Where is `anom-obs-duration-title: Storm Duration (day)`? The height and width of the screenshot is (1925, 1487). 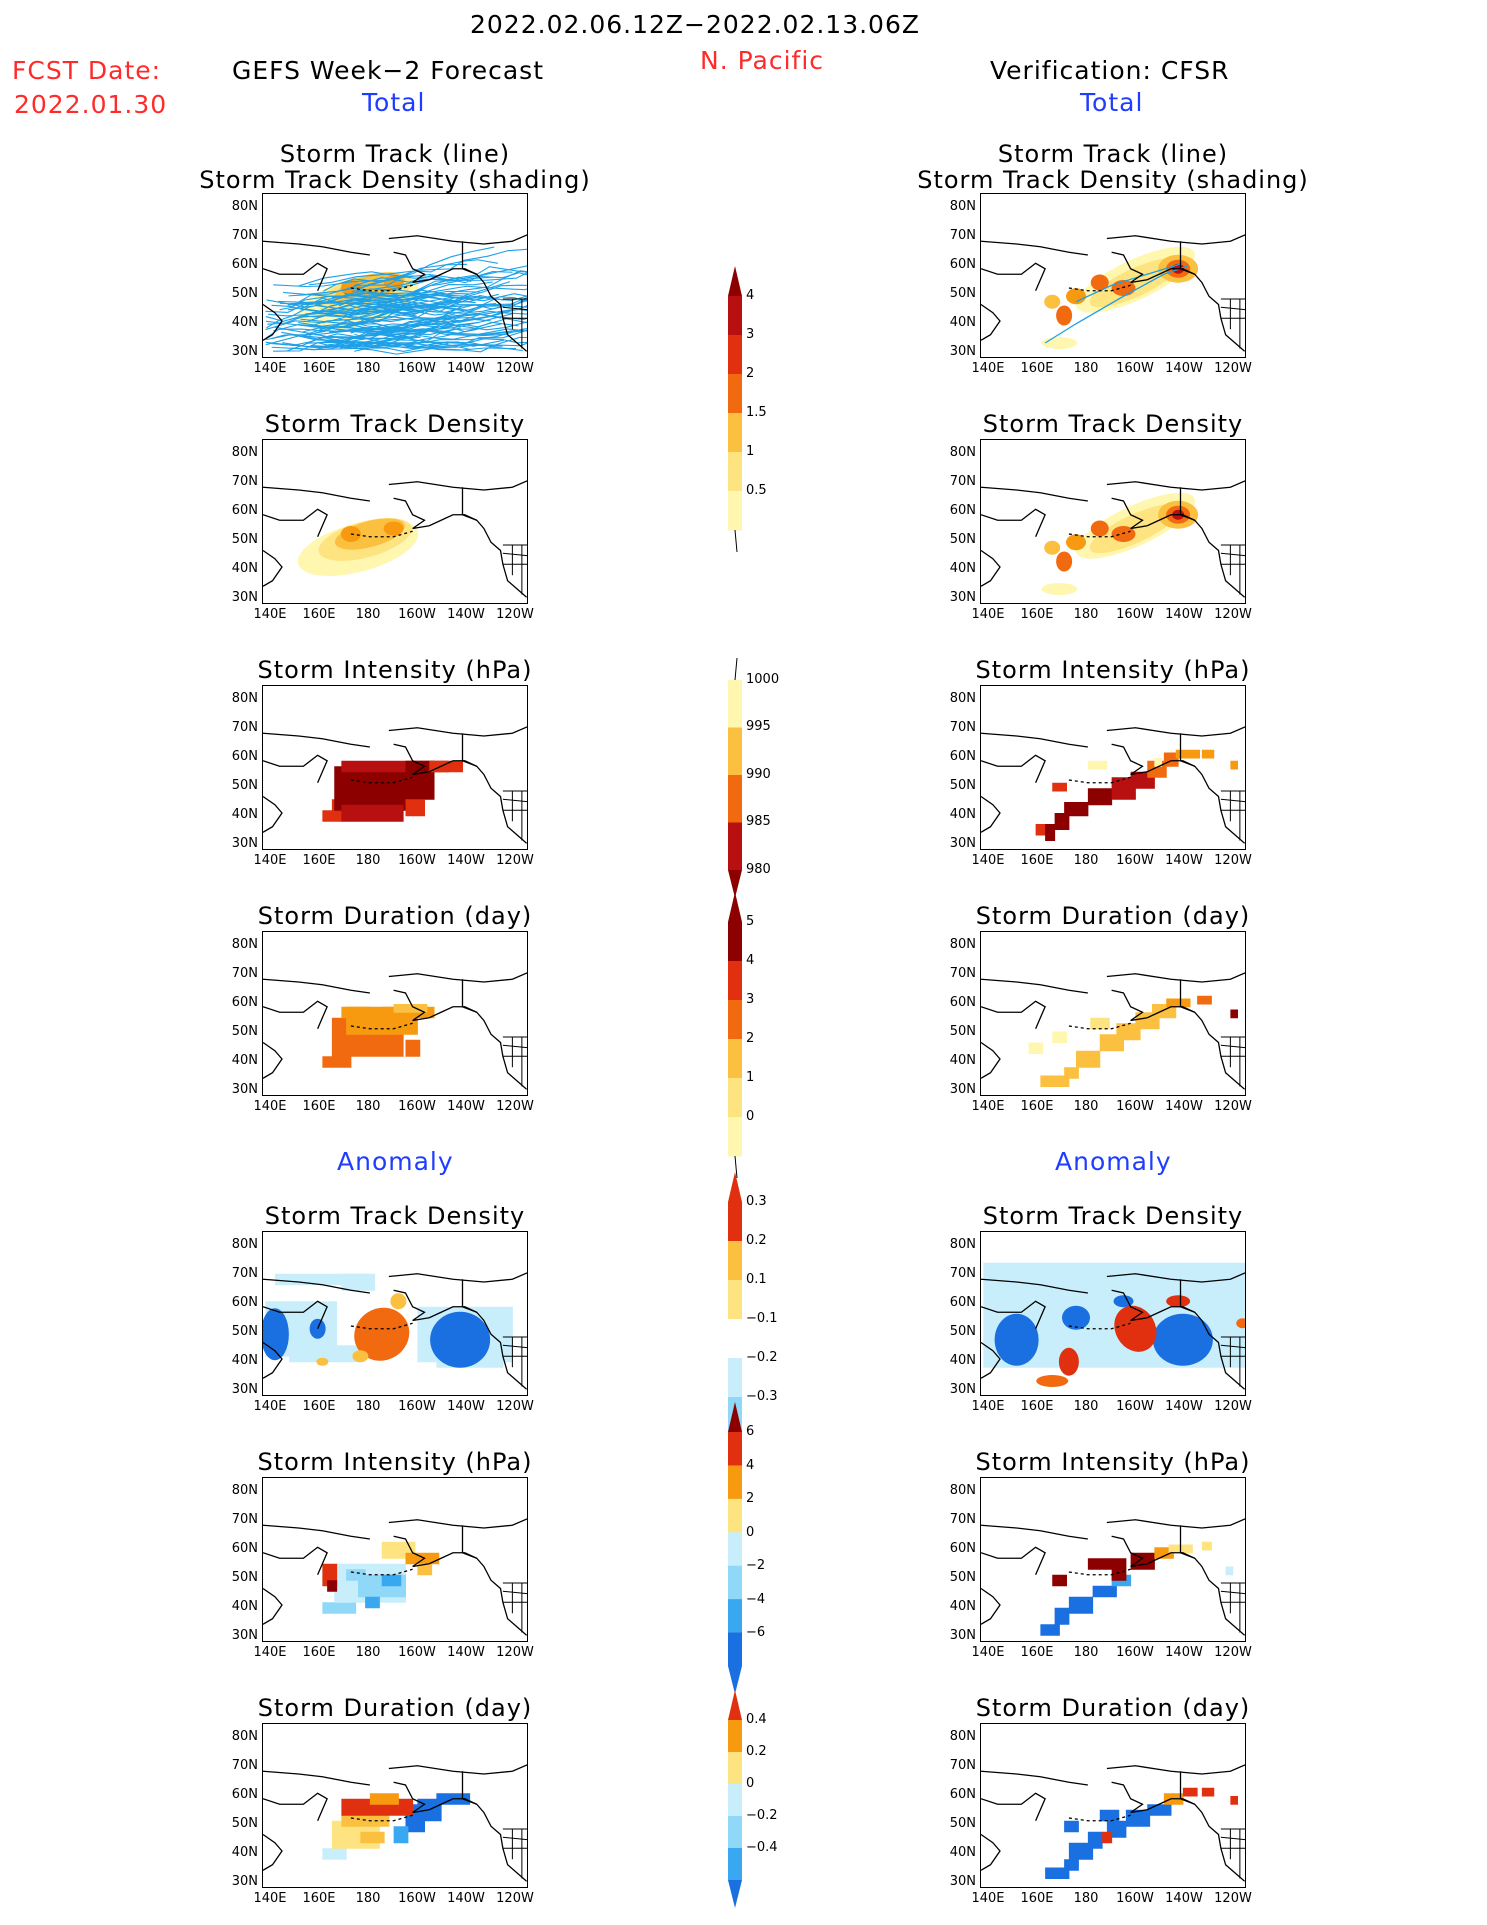 anom-obs-duration-title: Storm Duration (day) is located at coordinates (1113, 1708).